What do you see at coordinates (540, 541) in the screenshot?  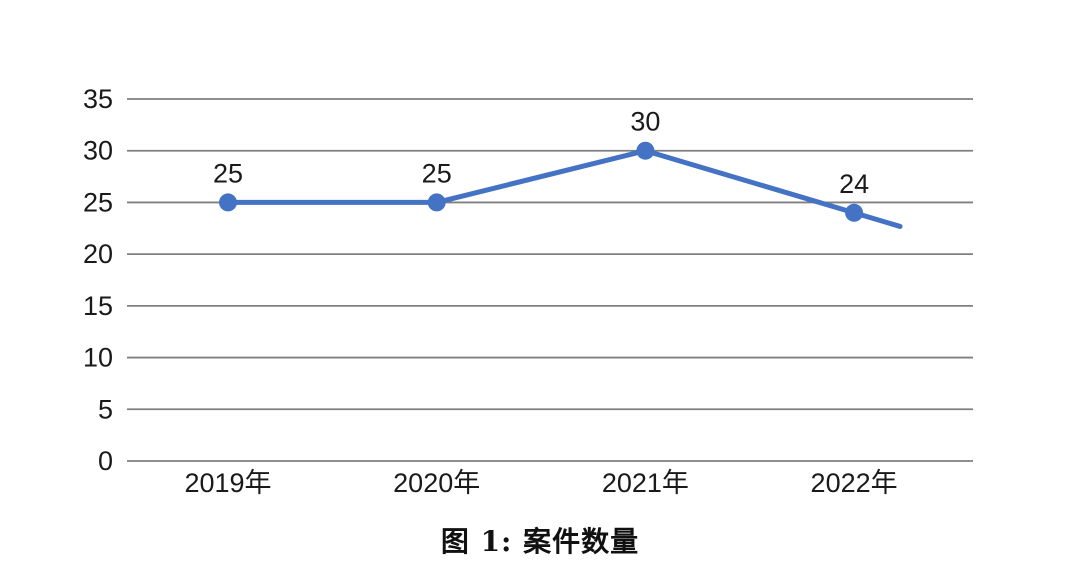 I see `chart-caption: 图 1: 案件数量` at bounding box center [540, 541].